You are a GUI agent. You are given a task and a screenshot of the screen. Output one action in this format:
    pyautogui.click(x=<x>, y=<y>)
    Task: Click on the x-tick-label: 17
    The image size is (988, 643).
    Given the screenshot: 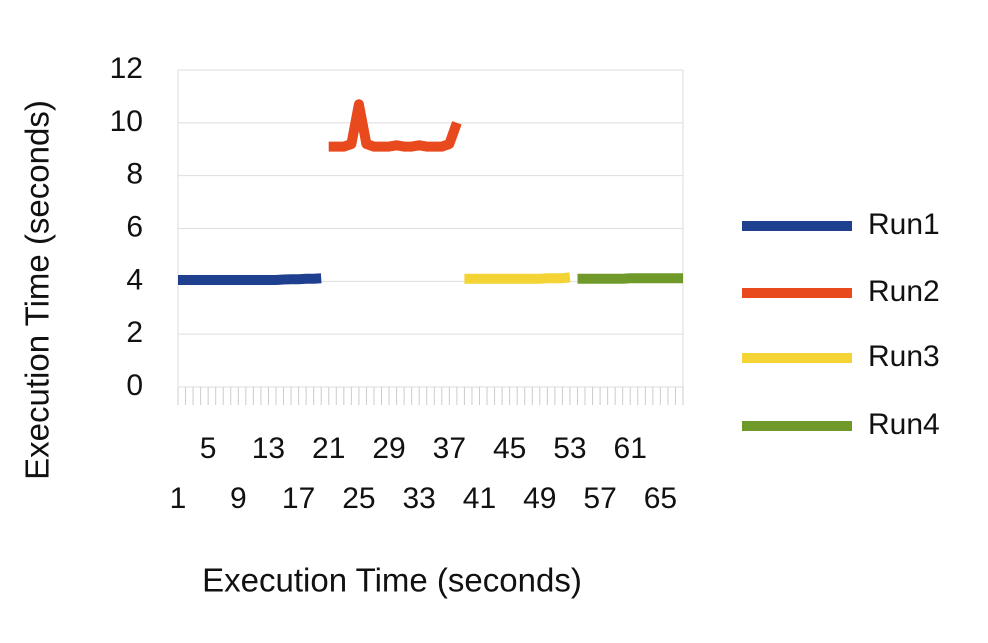 What is the action you would take?
    pyautogui.click(x=298, y=498)
    